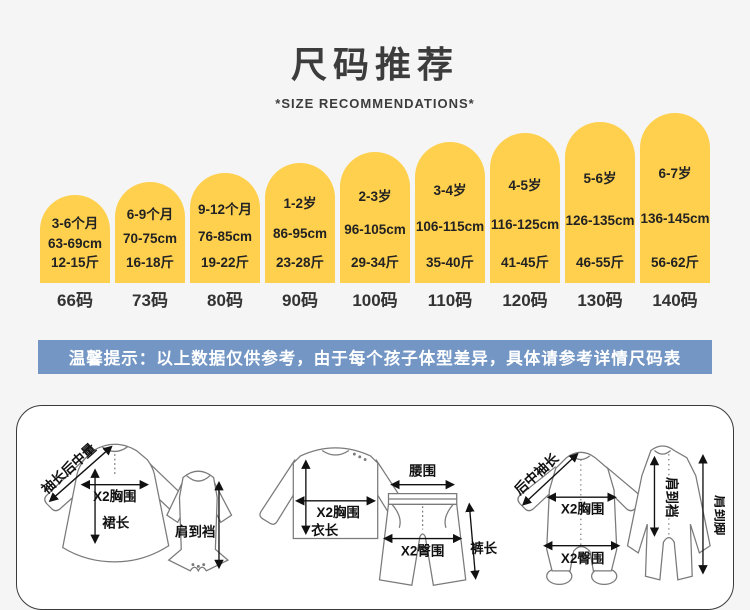  I want to click on arch-age-range: 4-5岁, so click(525, 185).